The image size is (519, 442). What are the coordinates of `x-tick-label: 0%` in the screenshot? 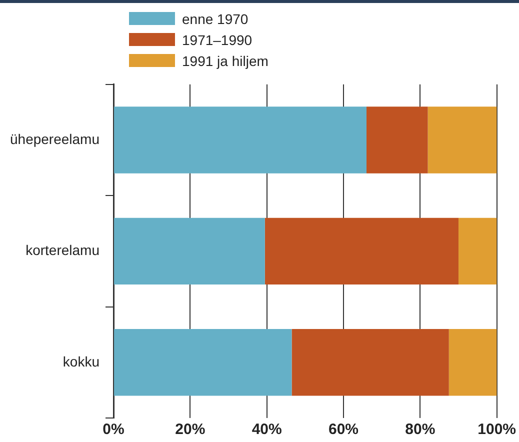 It's located at (113, 429).